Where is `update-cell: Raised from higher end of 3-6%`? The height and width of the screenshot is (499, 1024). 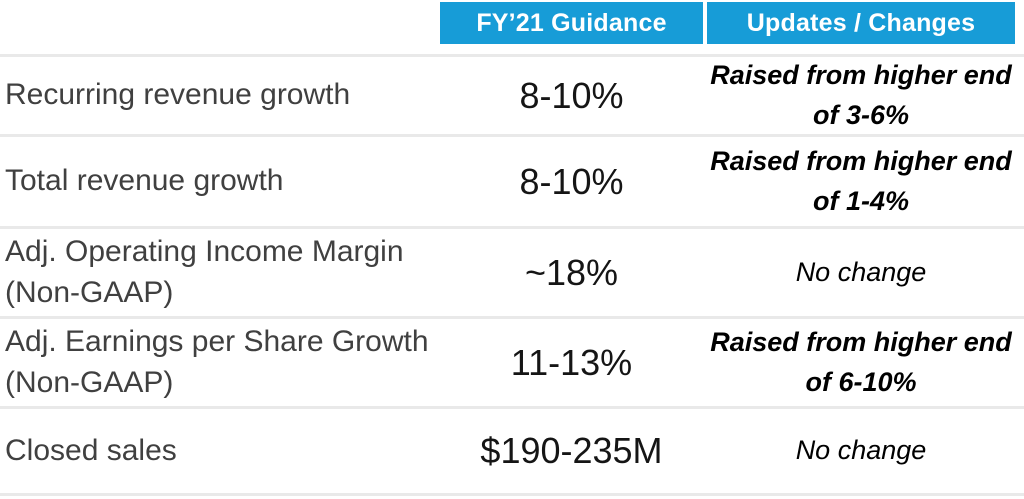 update-cell: Raised from higher end of 3-6% is located at coordinates (861, 95).